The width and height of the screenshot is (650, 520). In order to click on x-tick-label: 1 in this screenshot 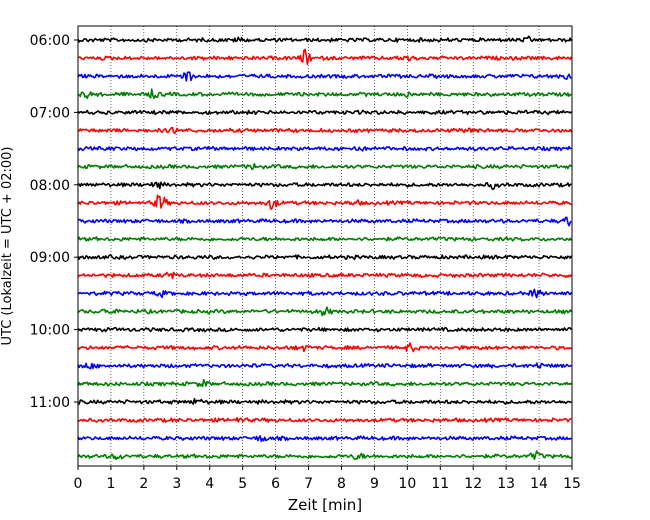, I will do `click(110, 484)`.